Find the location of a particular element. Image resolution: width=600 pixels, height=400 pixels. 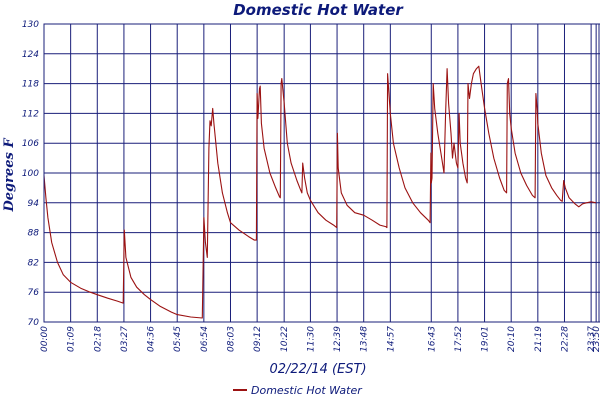

x-tick-label: 23:37 is located at coordinates (592, 339).